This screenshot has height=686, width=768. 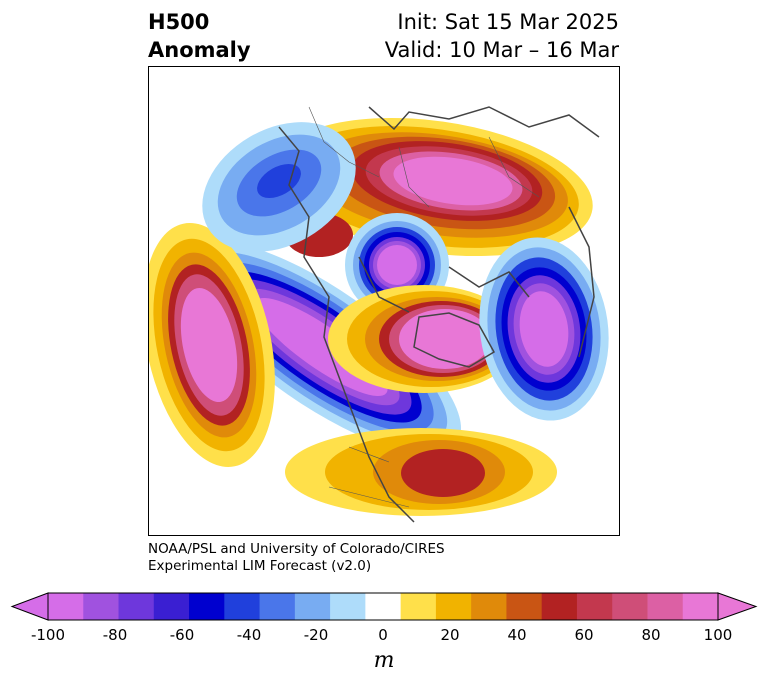 I want to click on colorbar-tick-label: -80, so click(x=115, y=635).